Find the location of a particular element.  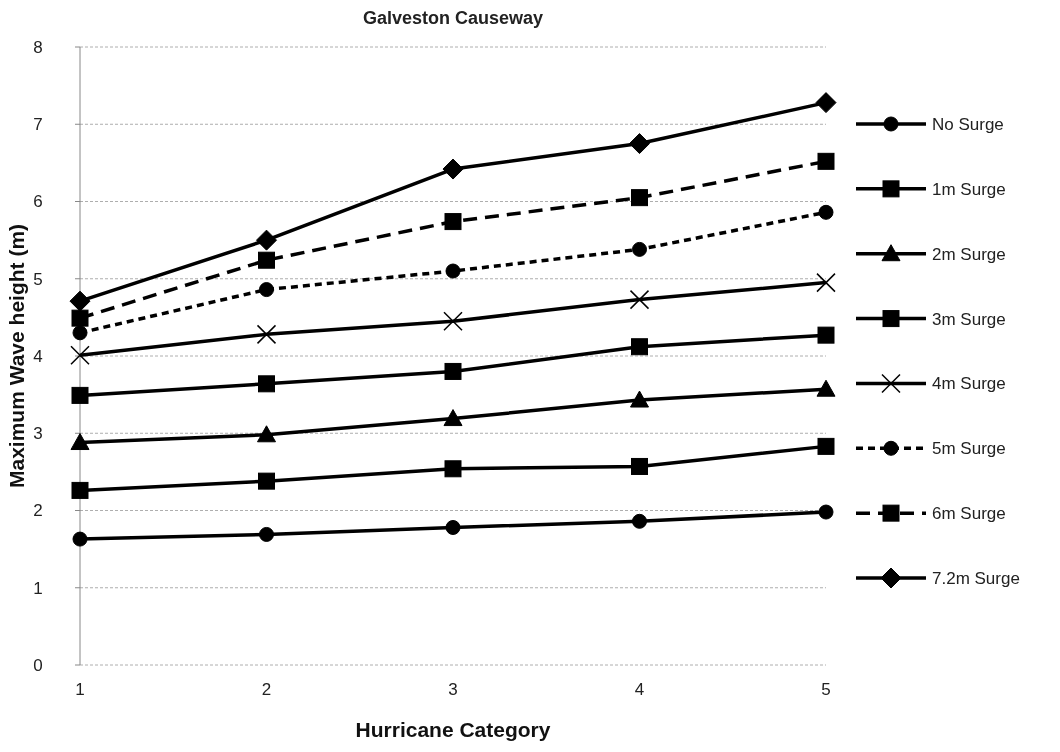

legend-label: 7.2m Surge is located at coordinates (976, 578).